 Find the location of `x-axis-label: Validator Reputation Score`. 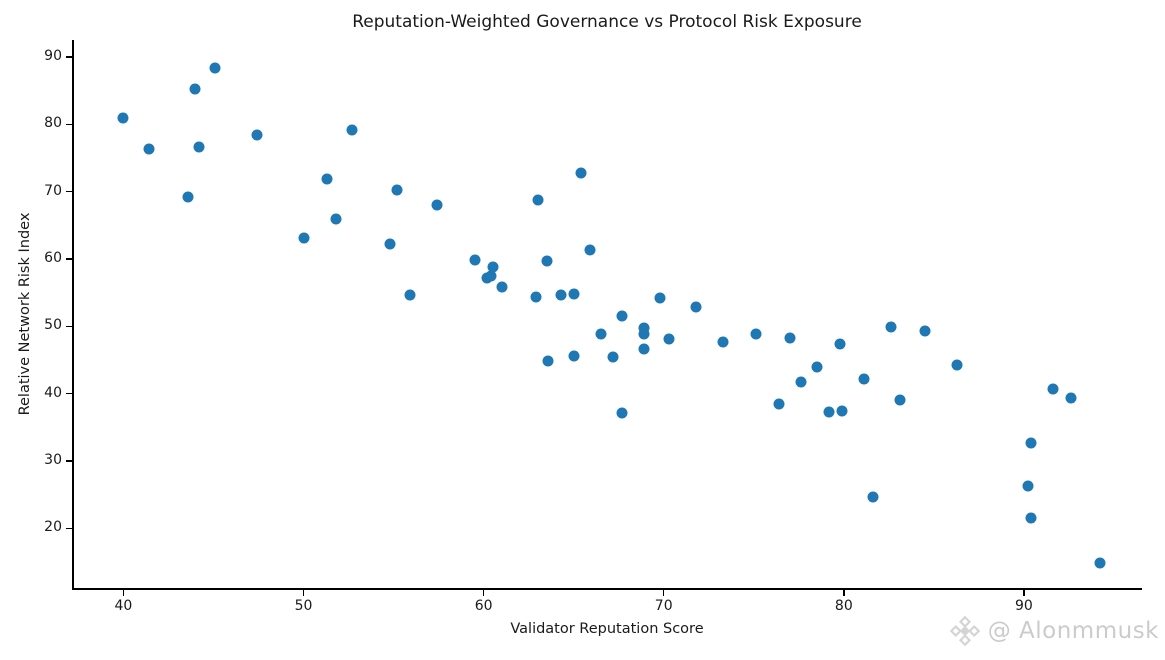

x-axis-label: Validator Reputation Score is located at coordinates (607, 629).